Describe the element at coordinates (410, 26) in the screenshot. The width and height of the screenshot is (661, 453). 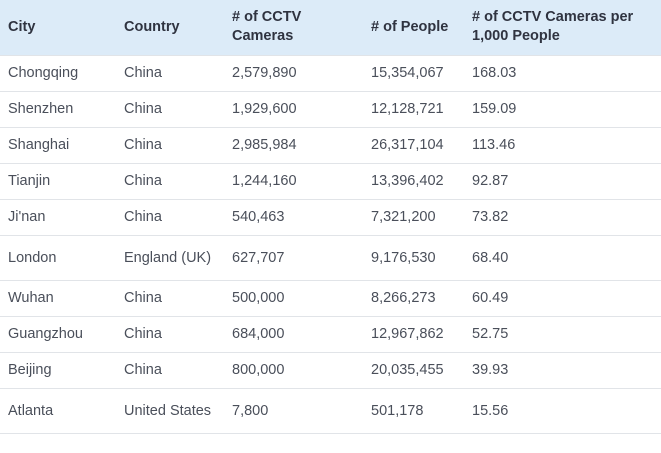
I see `header-people: # of People` at that location.